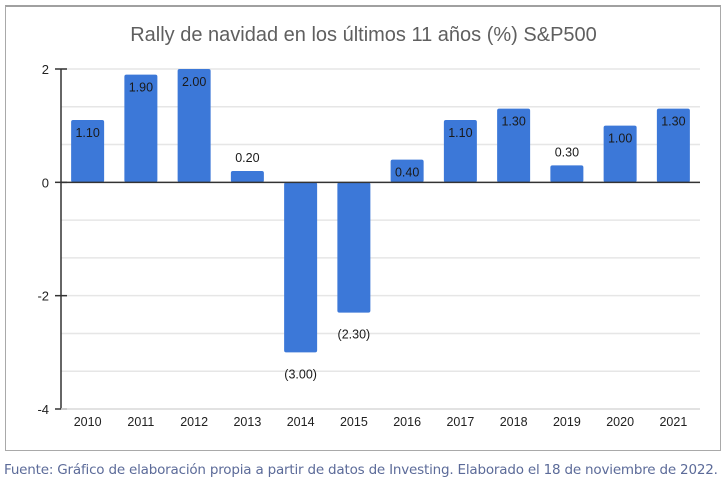 The width and height of the screenshot is (727, 488). What do you see at coordinates (301, 422) in the screenshot?
I see `x-tick-label: 2014` at bounding box center [301, 422].